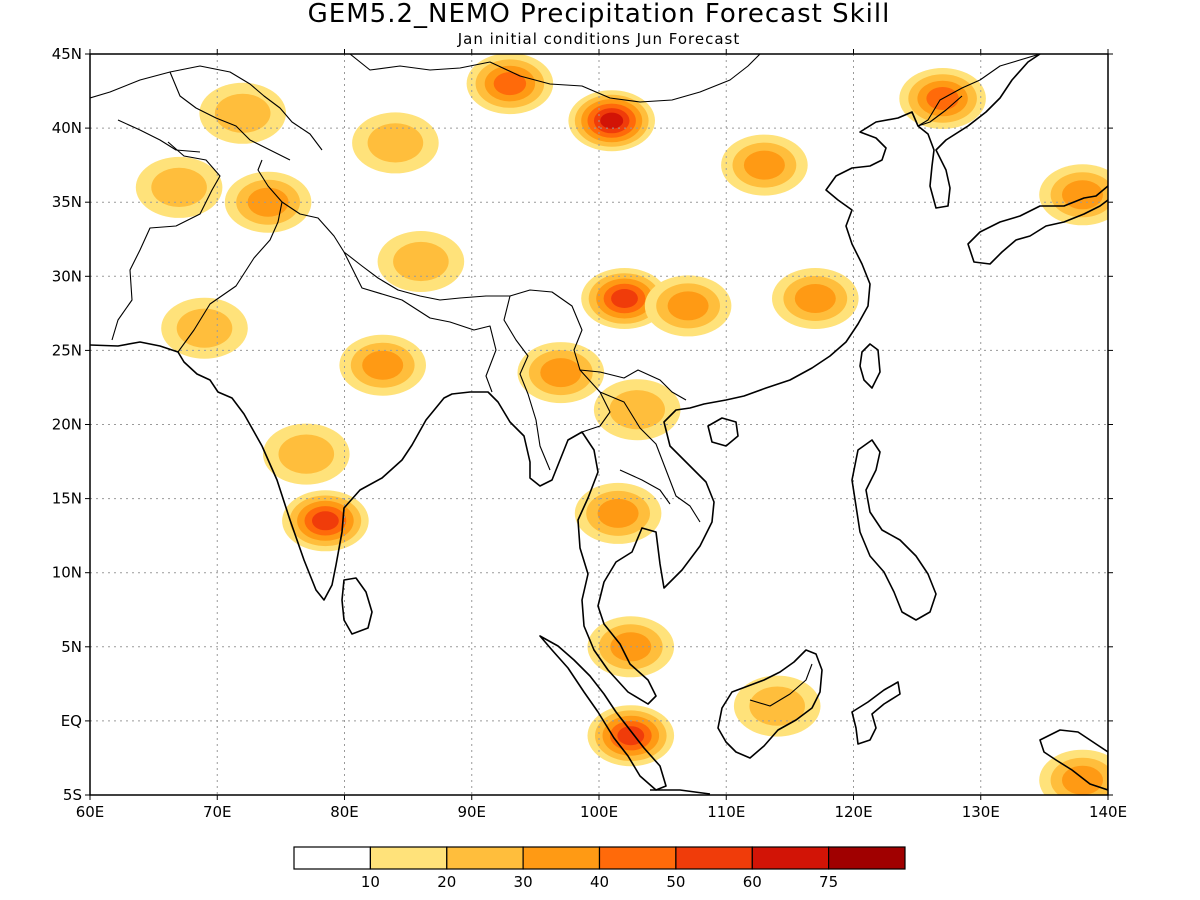  What do you see at coordinates (876, 713) in the screenshot?
I see `sulawesi-coast` at bounding box center [876, 713].